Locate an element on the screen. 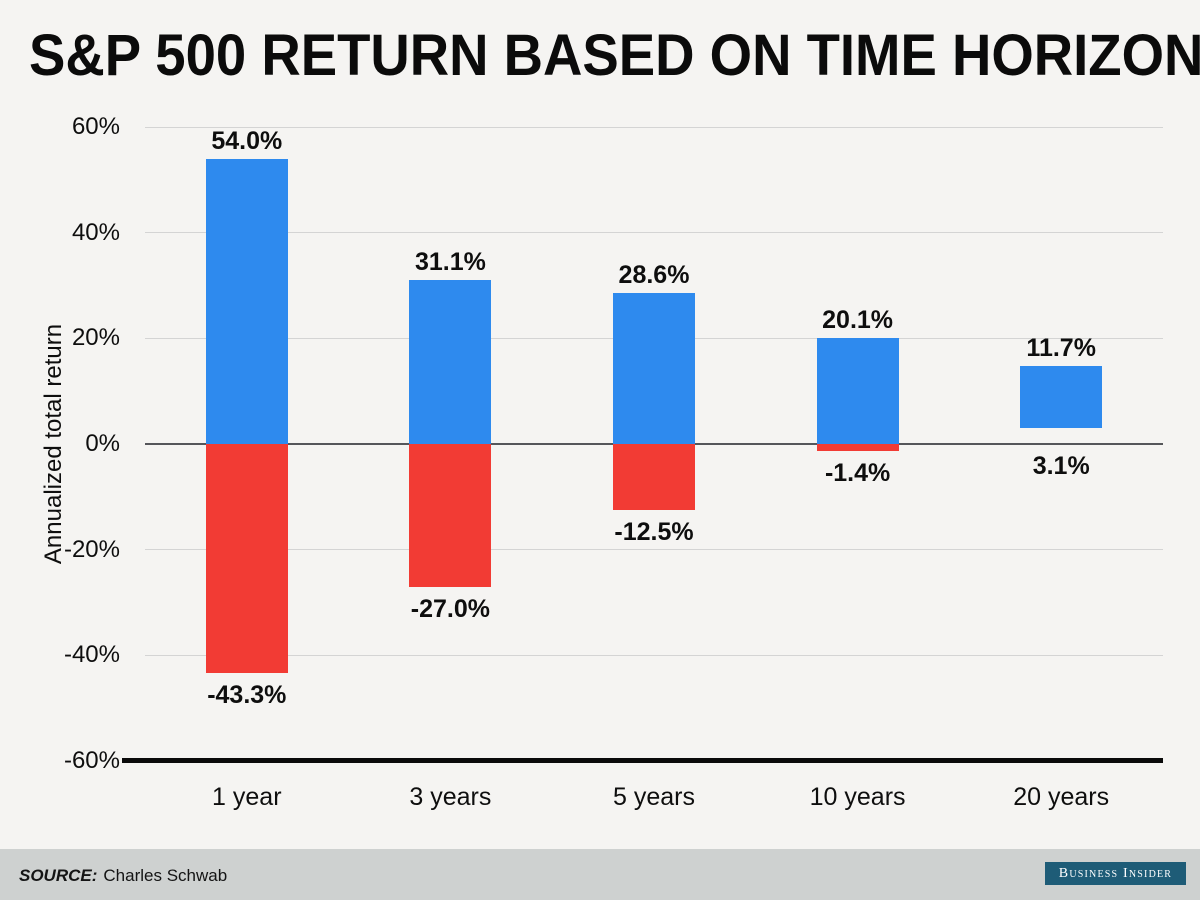  value-label-max-10-years: 20.1% is located at coordinates (858, 319).